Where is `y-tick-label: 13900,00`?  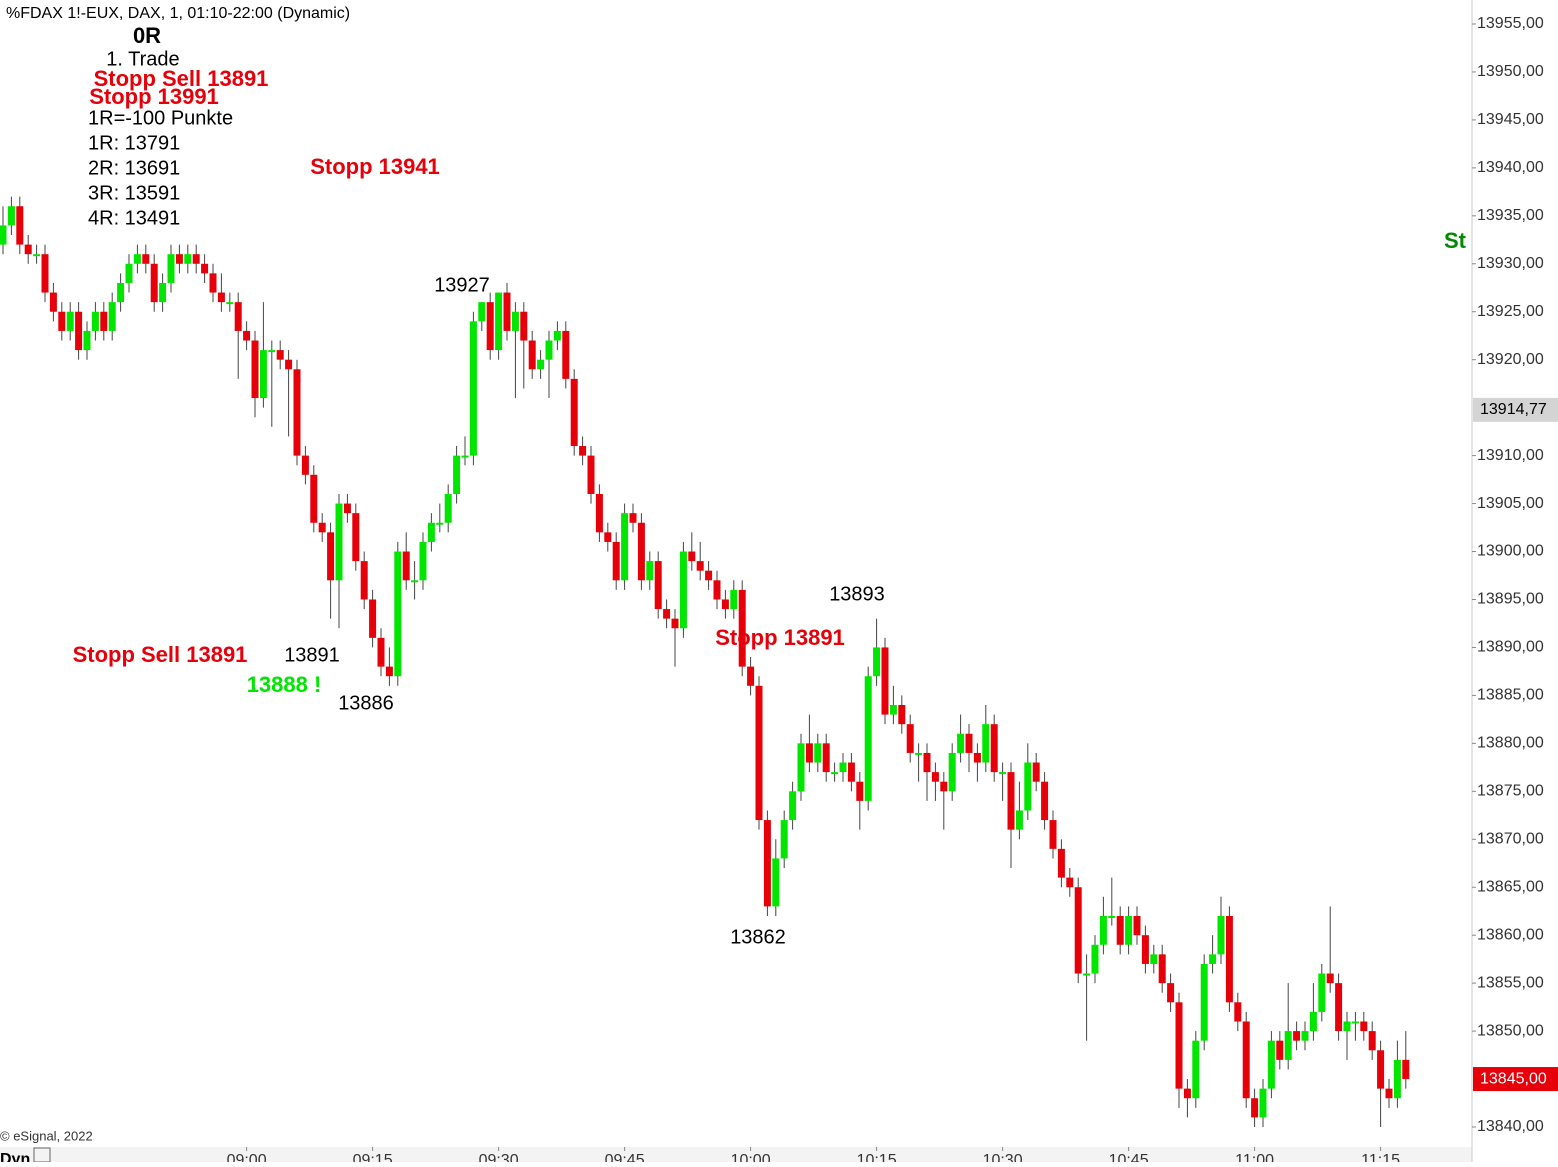 y-tick-label: 13900,00 is located at coordinates (1510, 551).